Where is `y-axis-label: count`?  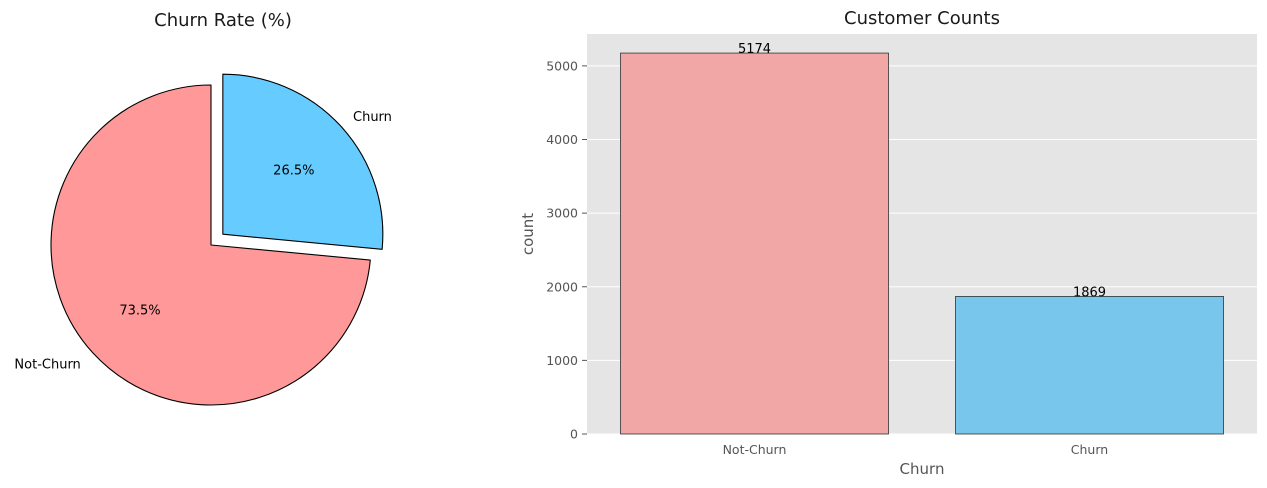 y-axis-label: count is located at coordinates (528, 234).